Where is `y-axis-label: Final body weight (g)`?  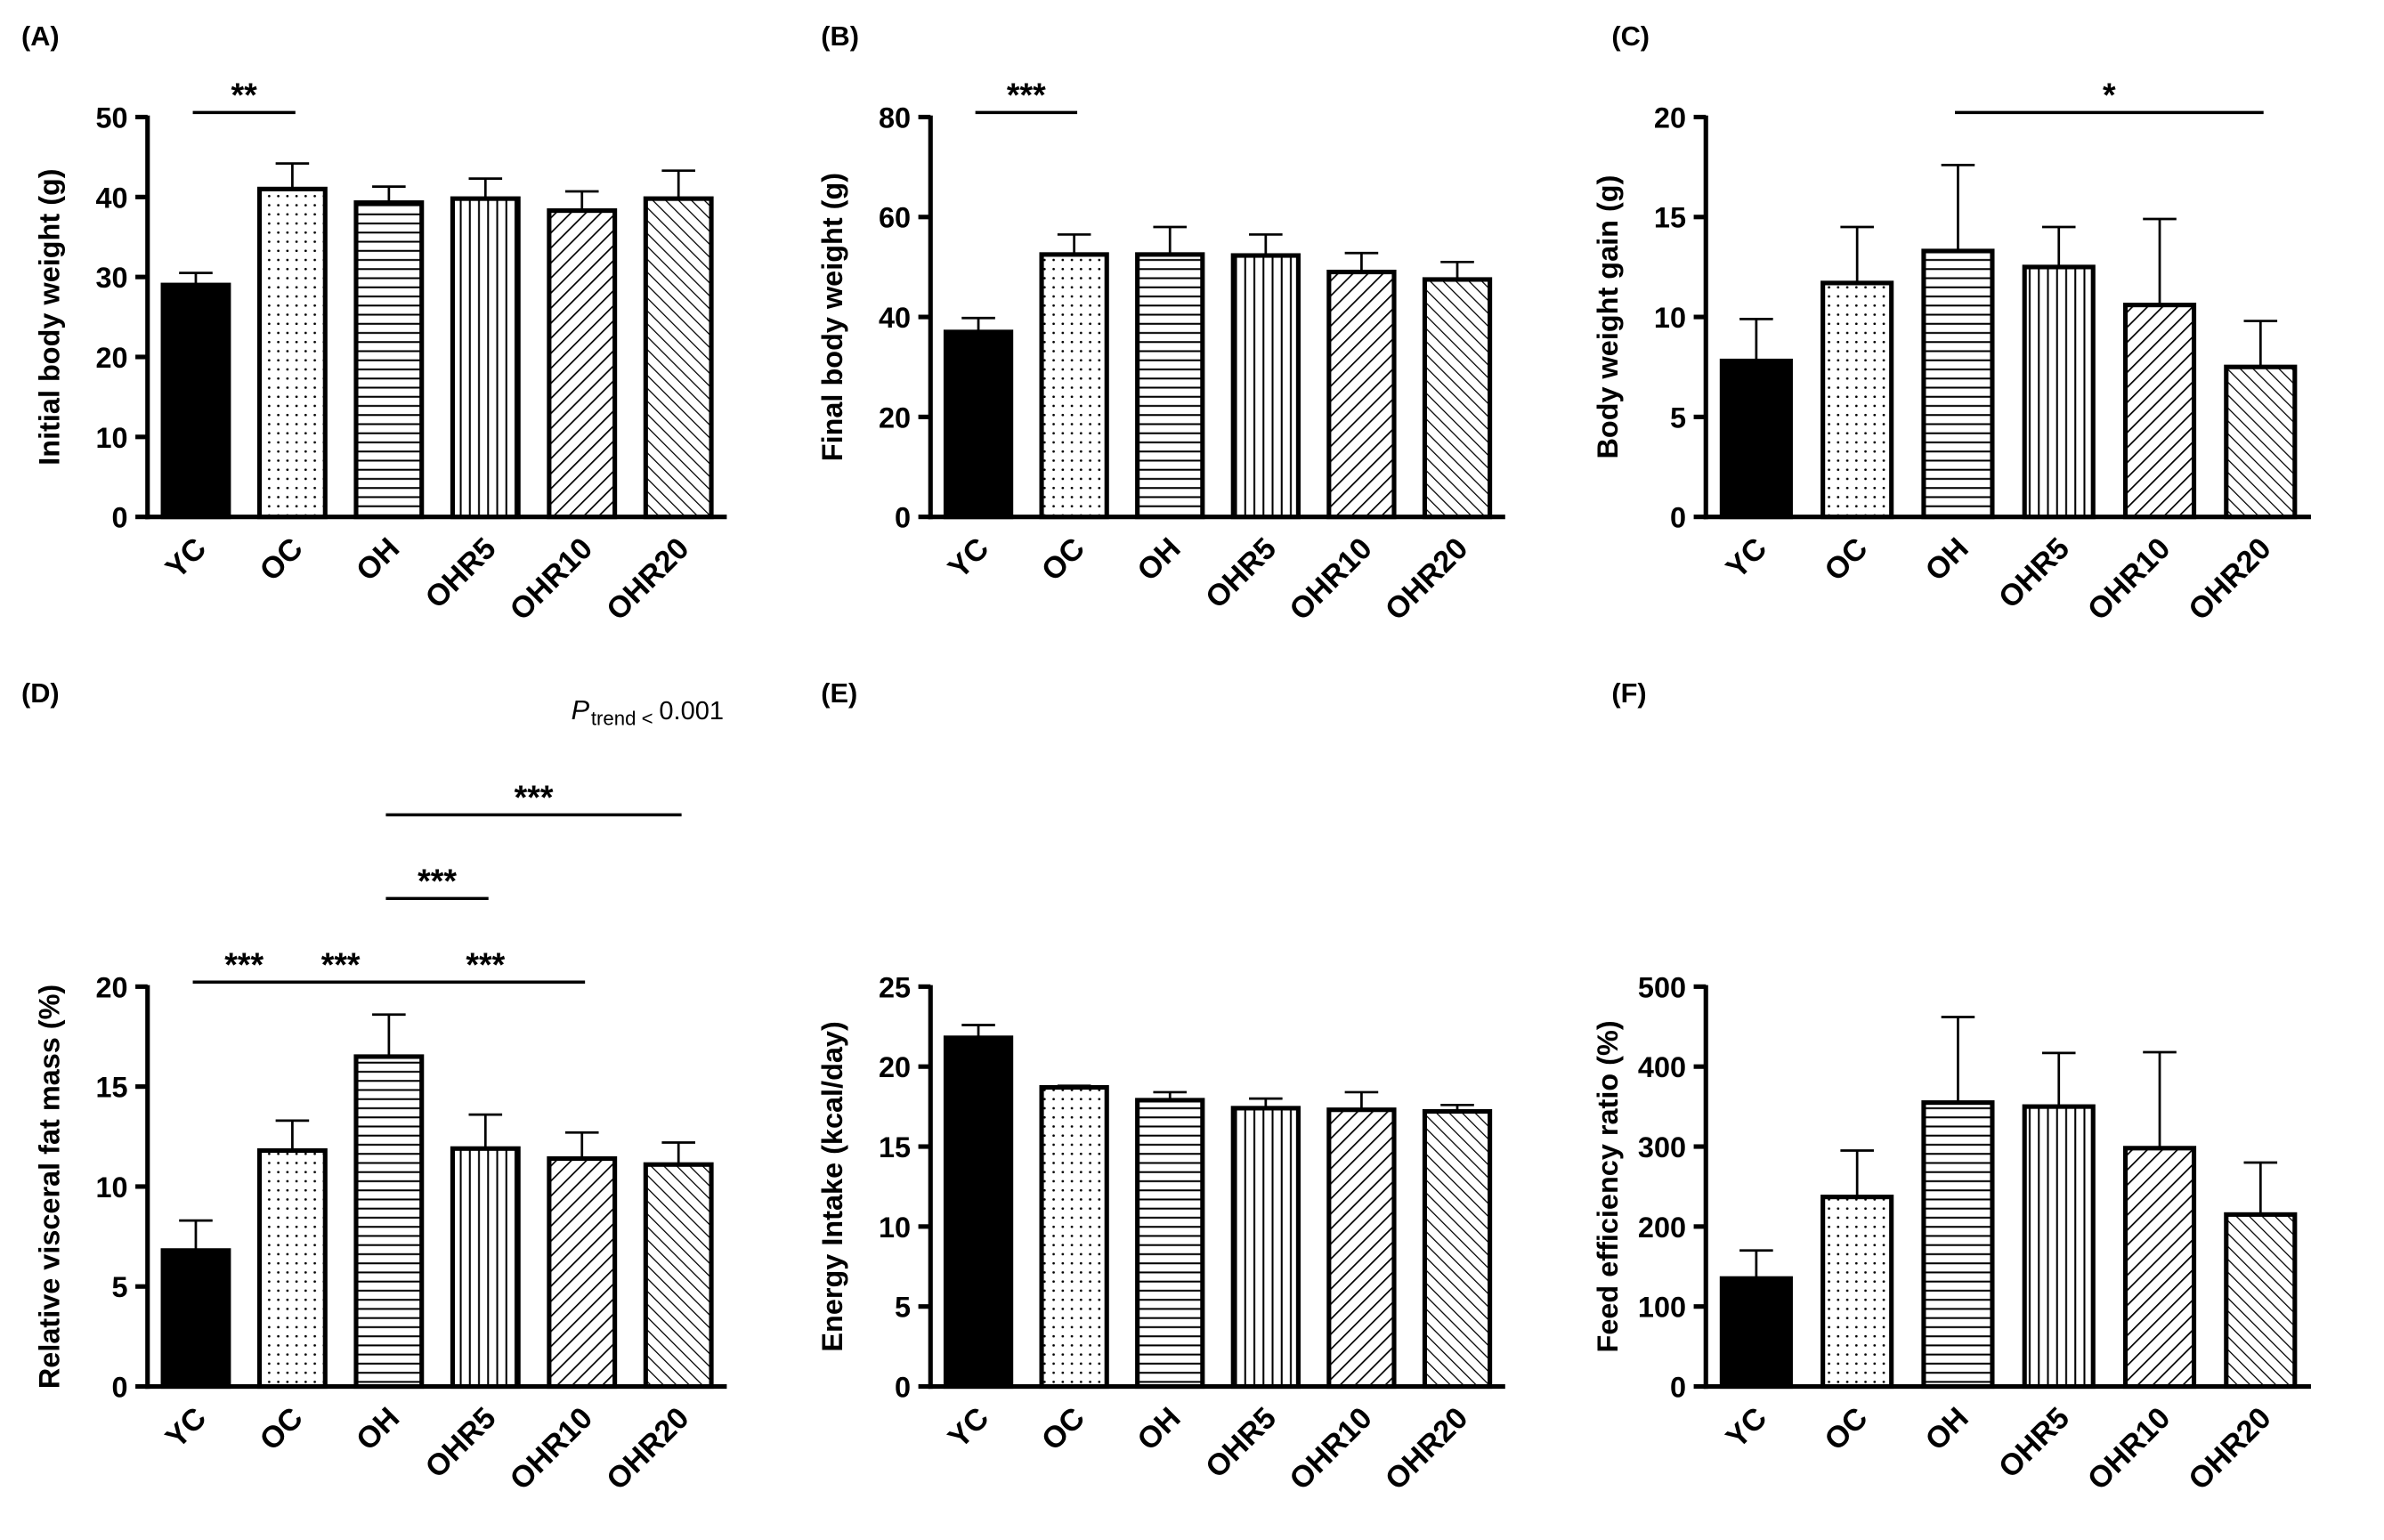
y-axis-label: Final body weight (g) is located at coordinates (832, 317).